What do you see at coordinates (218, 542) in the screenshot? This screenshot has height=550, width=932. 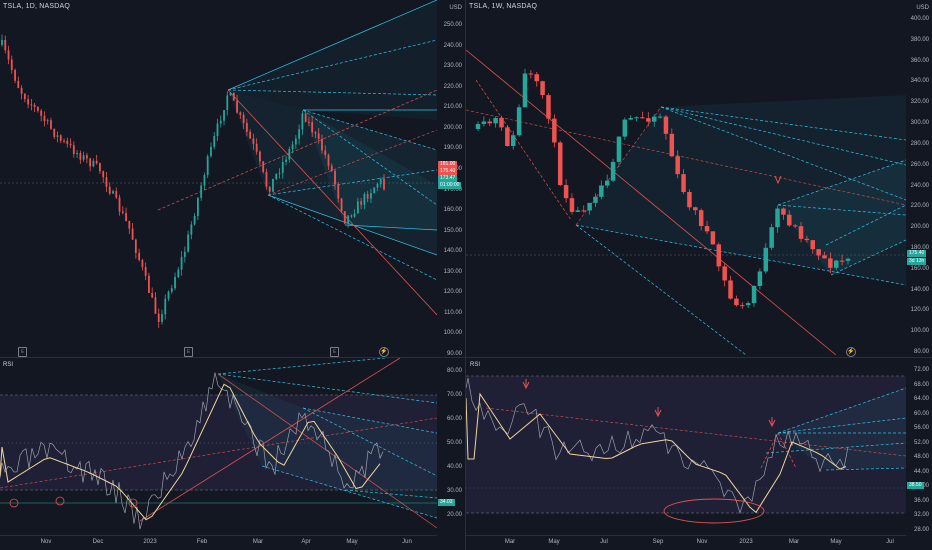 I see `left-time-axis: Nov Dec 2023 Feb Mar Apr May Jun` at bounding box center [218, 542].